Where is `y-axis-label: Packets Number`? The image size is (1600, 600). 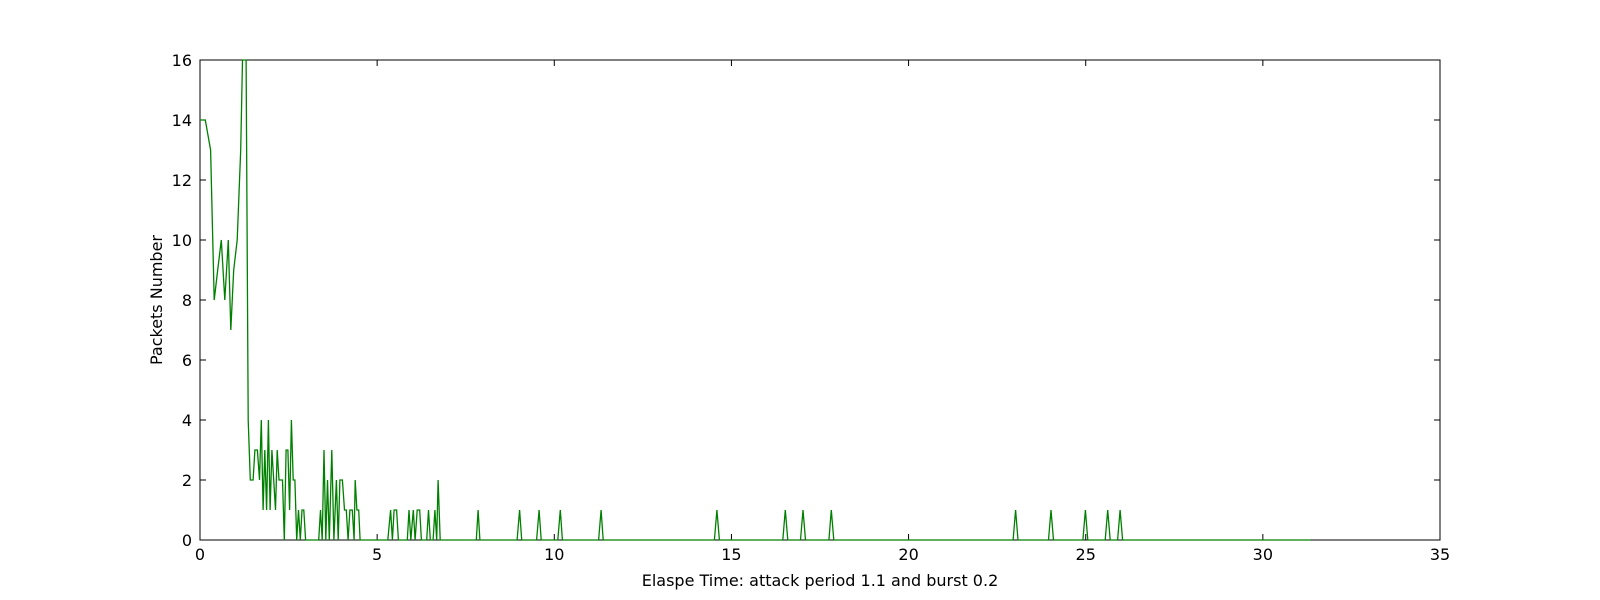
y-axis-label: Packets Number is located at coordinates (156, 300).